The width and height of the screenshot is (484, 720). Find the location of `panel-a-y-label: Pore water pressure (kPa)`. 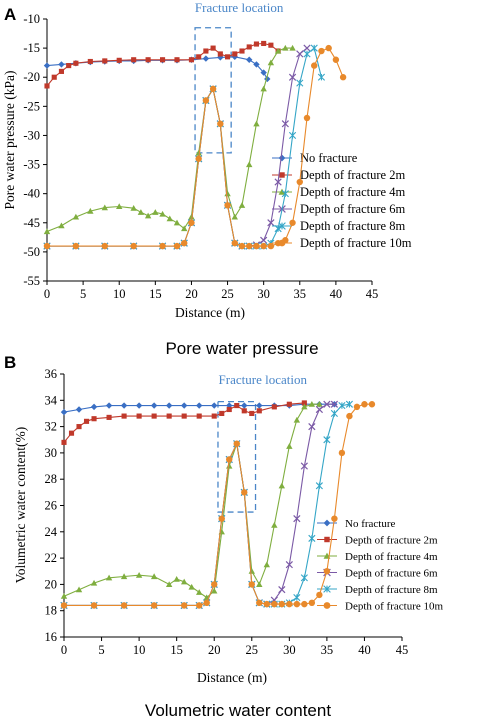

panel-a-y-label: Pore water pressure (kPa) is located at coordinates (9, 139).